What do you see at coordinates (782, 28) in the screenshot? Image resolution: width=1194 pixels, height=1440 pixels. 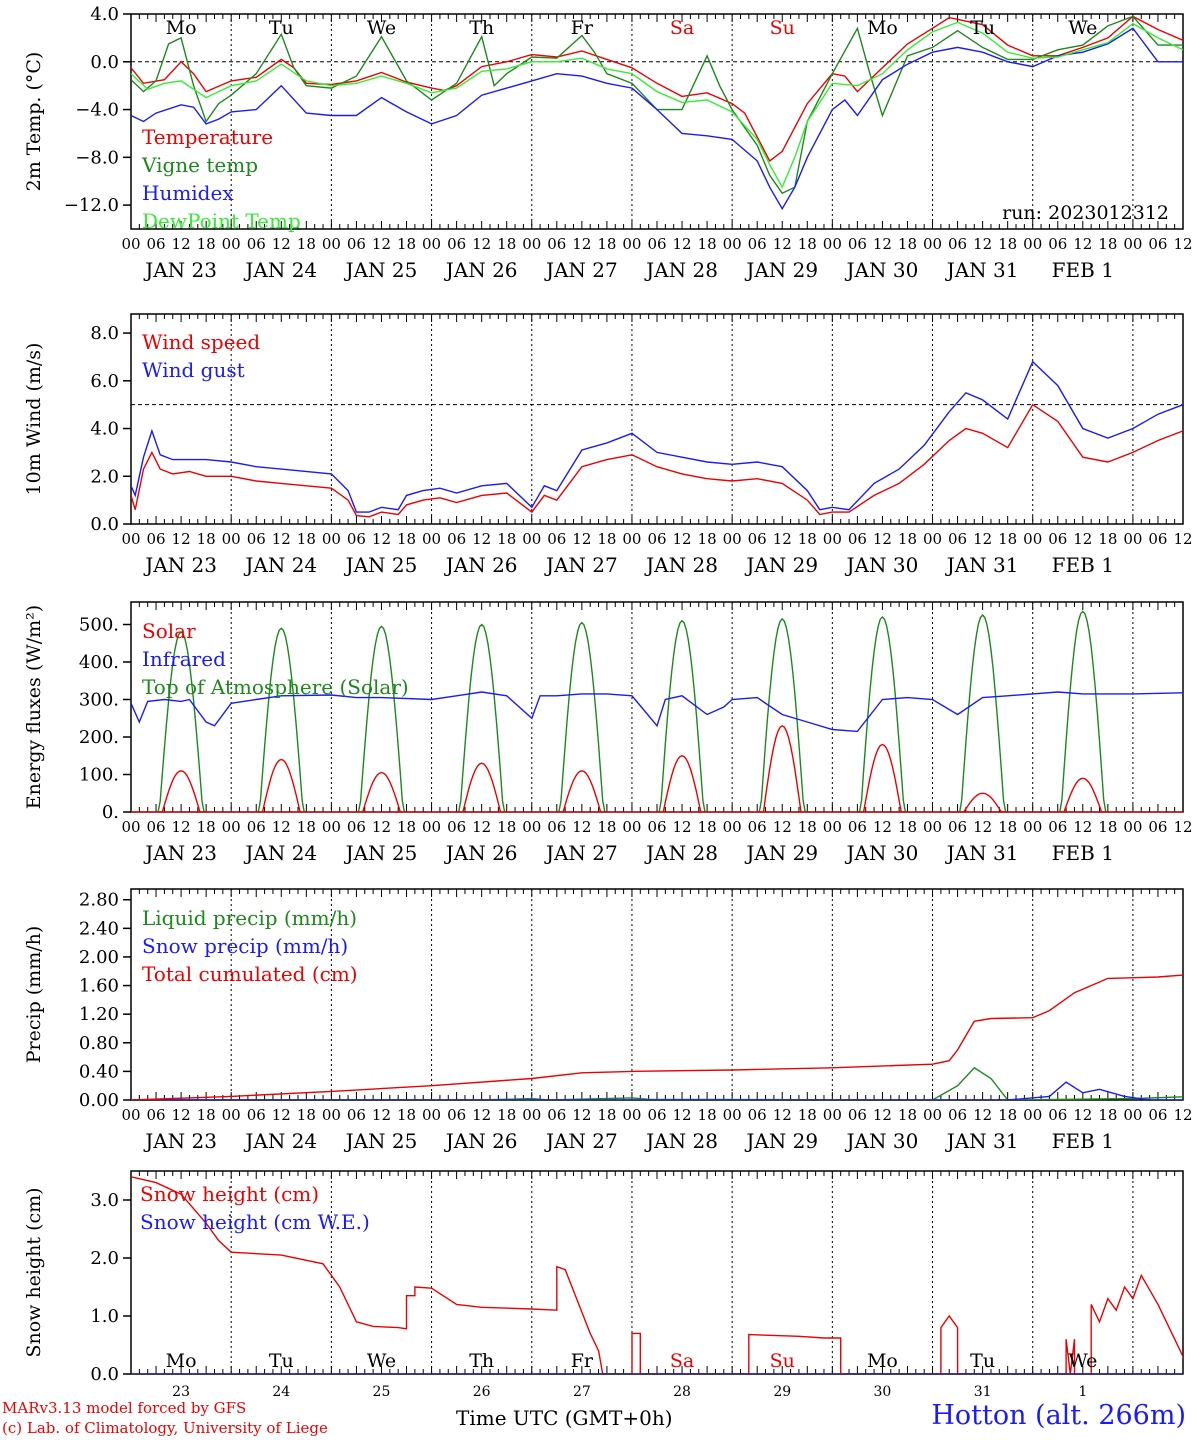 I see `weekday-label-top: Su` at bounding box center [782, 28].